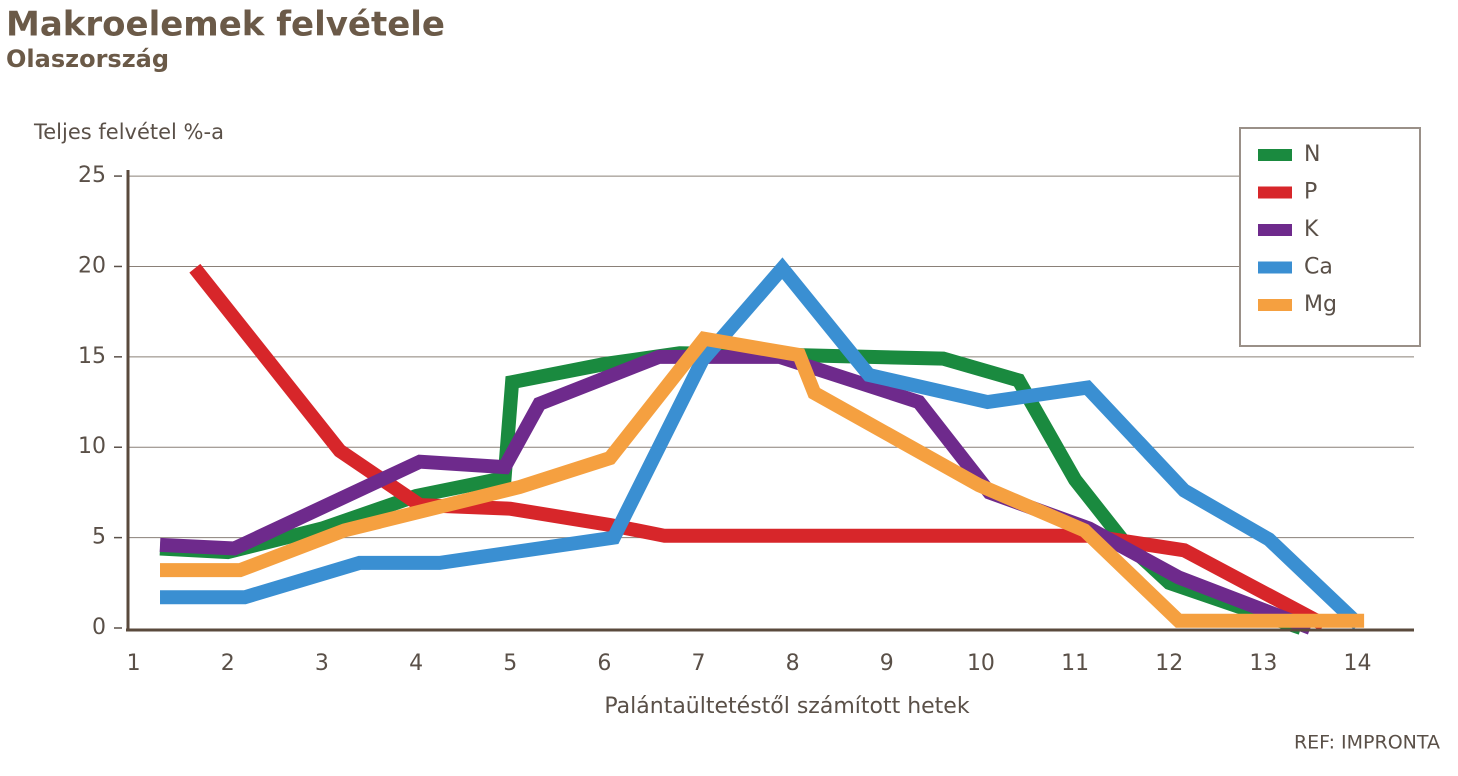  I want to click on x-axis-label: Palántaültetéstől számított hetek, so click(786, 706).